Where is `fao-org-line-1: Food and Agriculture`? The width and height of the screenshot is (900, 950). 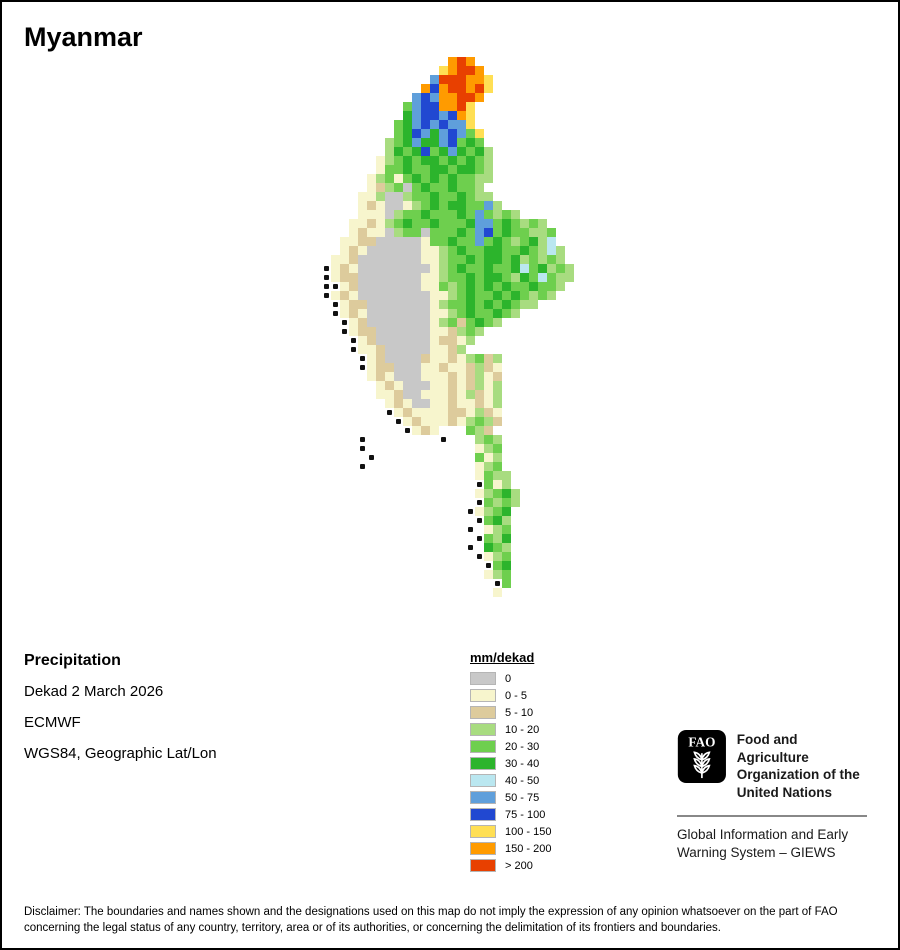 fao-org-line-1: Food and Agriculture is located at coordinates (772, 748).